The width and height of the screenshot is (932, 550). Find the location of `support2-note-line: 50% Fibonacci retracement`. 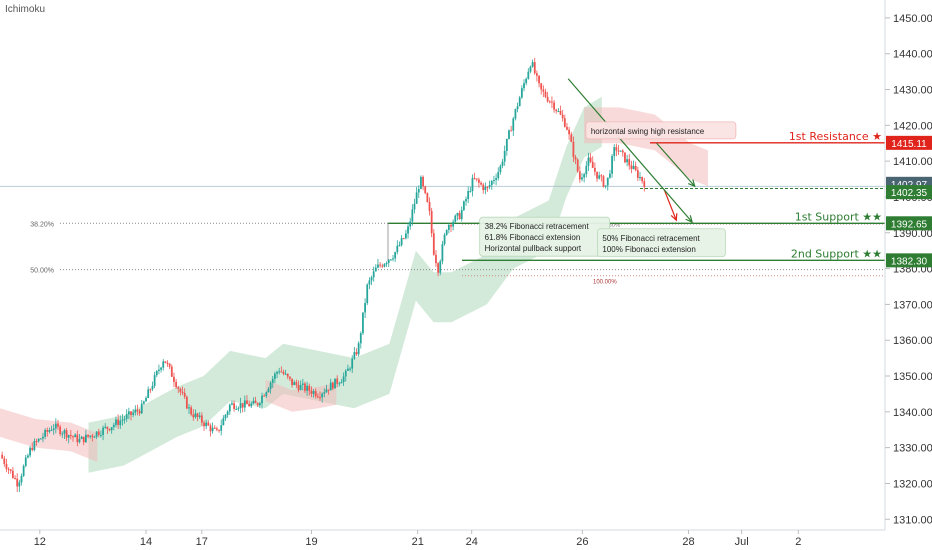

support2-note-line: 50% Fibonacci retracement is located at coordinates (651, 238).